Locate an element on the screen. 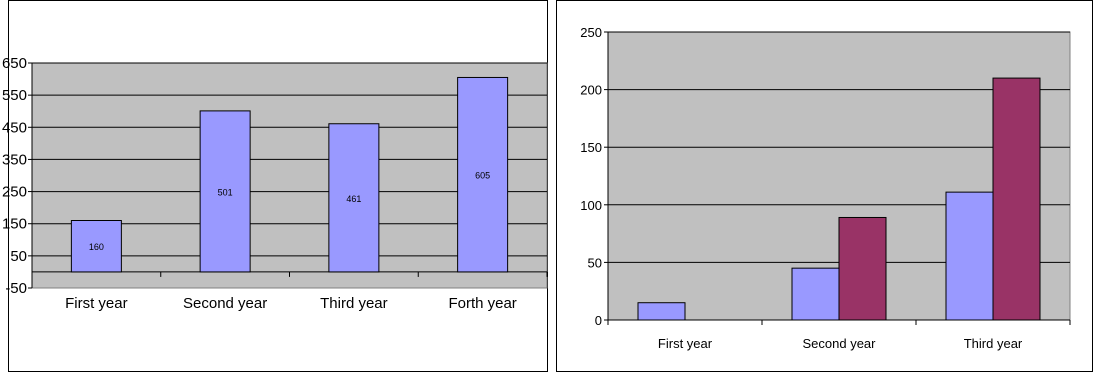 The height and width of the screenshot is (372, 1093). data-label: 160 is located at coordinates (96, 247).